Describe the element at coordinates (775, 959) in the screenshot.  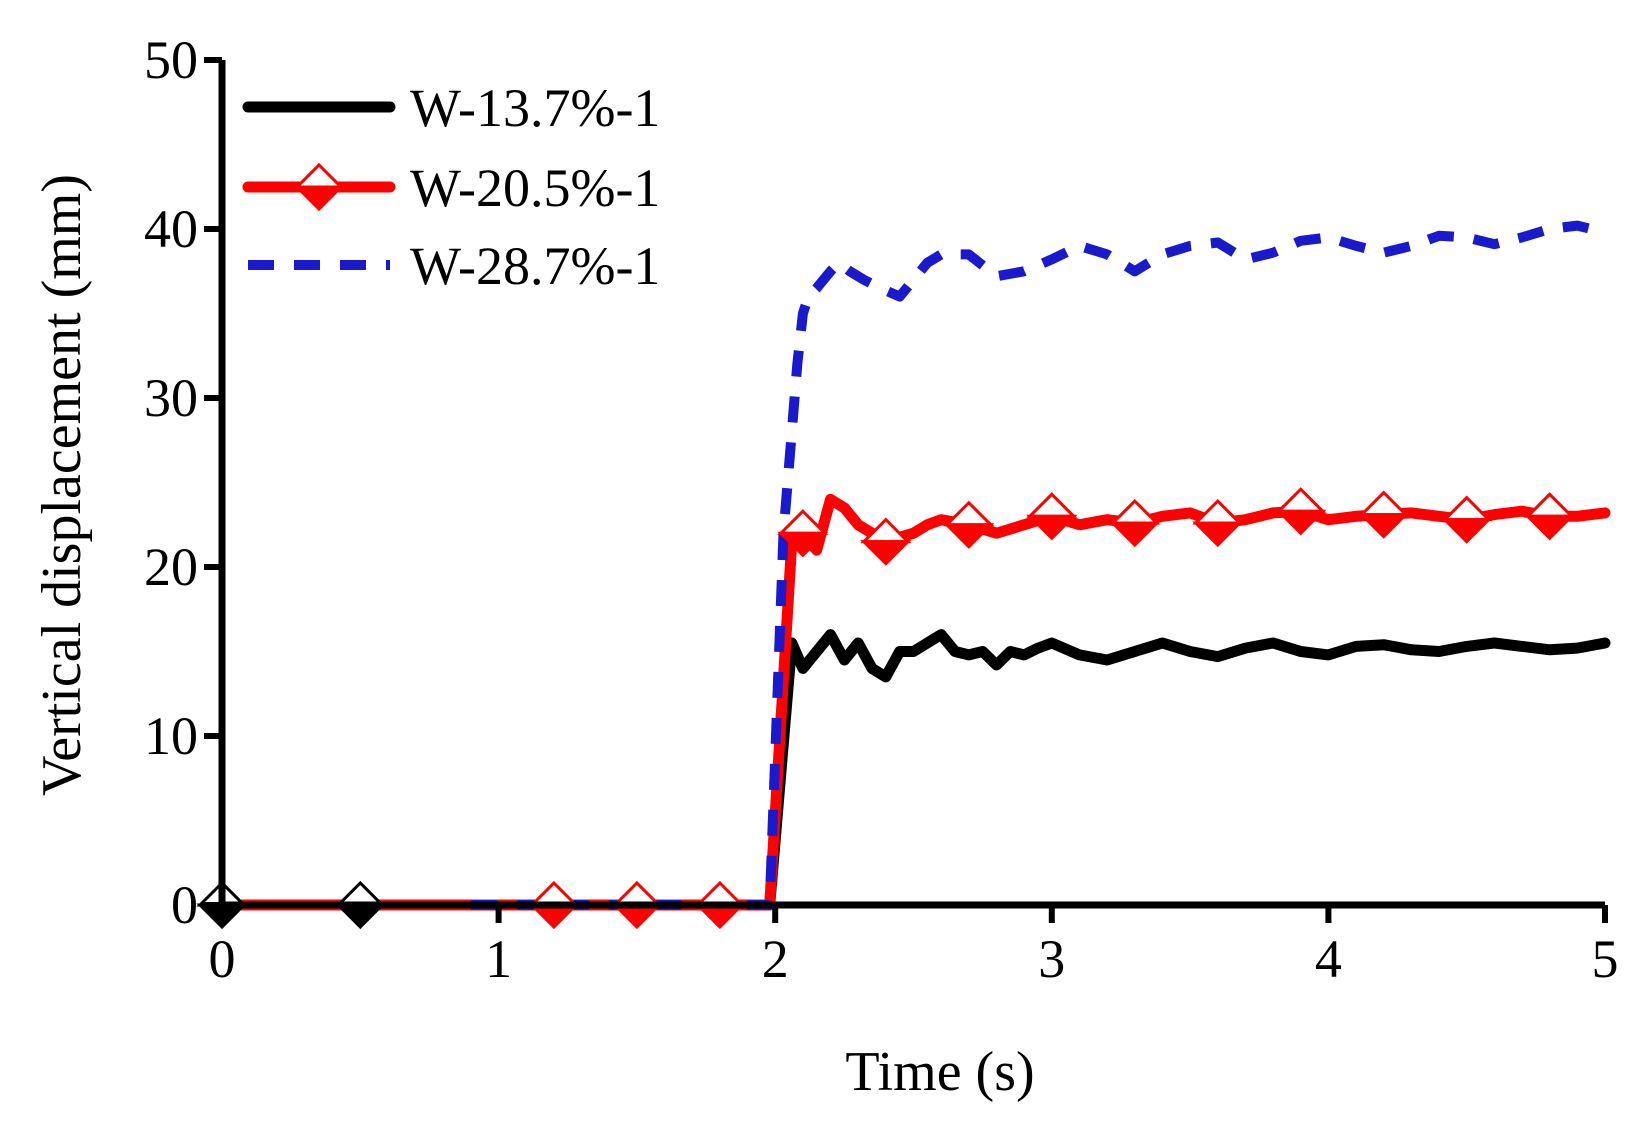
I see `x-tick-label: 2` at that location.